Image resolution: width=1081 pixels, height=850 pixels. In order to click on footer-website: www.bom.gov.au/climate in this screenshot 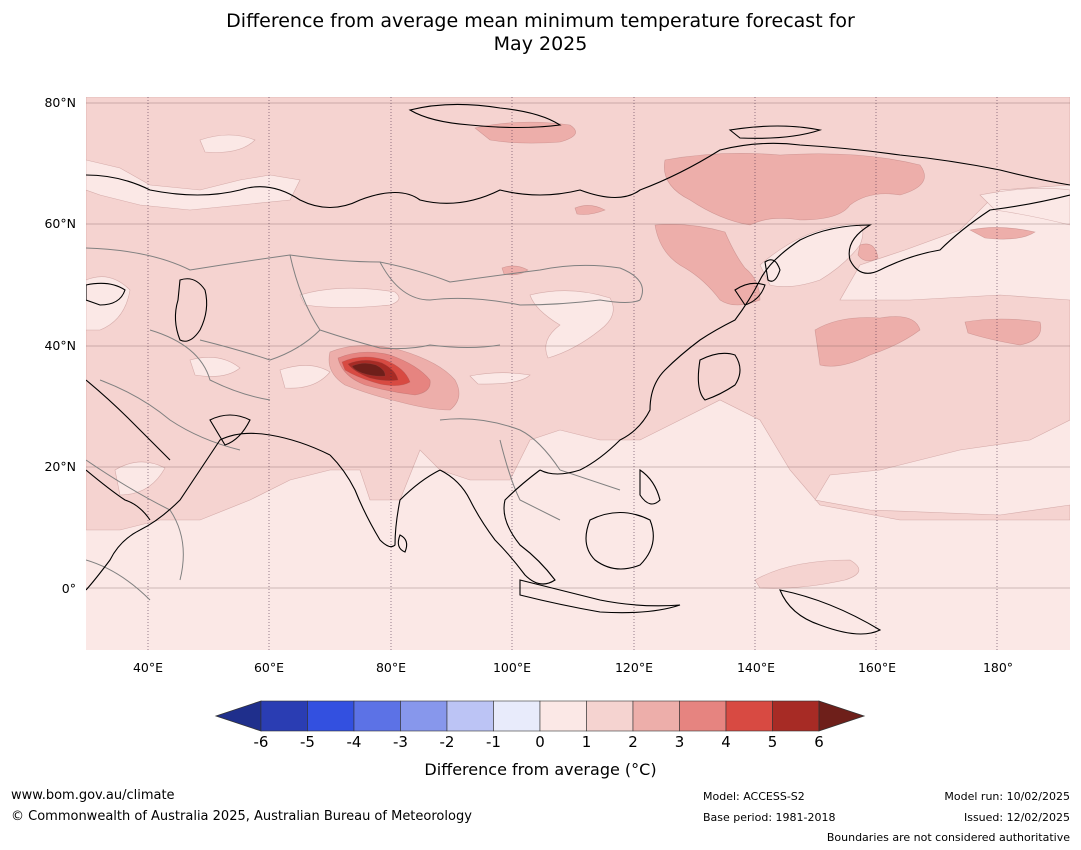, I will do `click(93, 795)`.